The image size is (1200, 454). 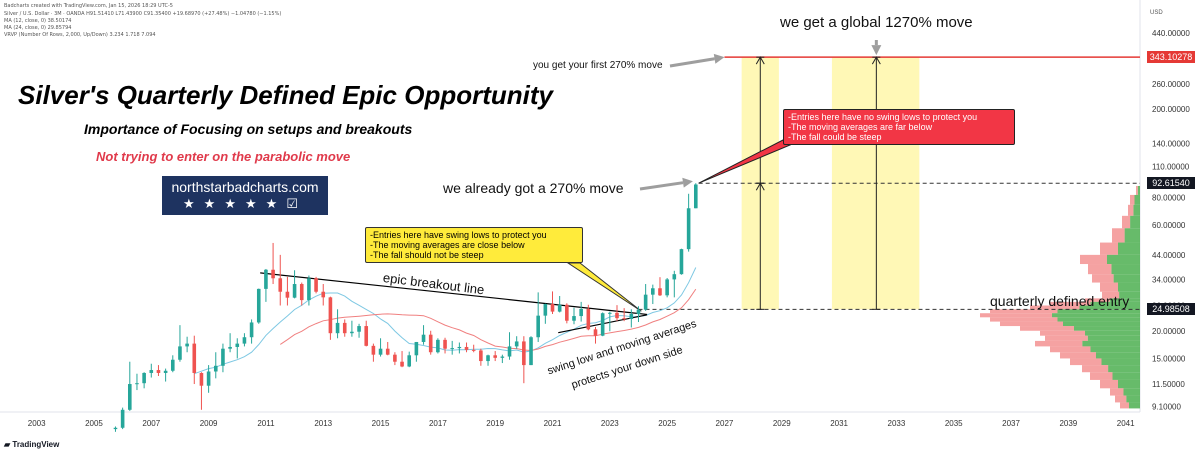 I want to click on tradingview-logo-icon: ▰, so click(x=8, y=444).